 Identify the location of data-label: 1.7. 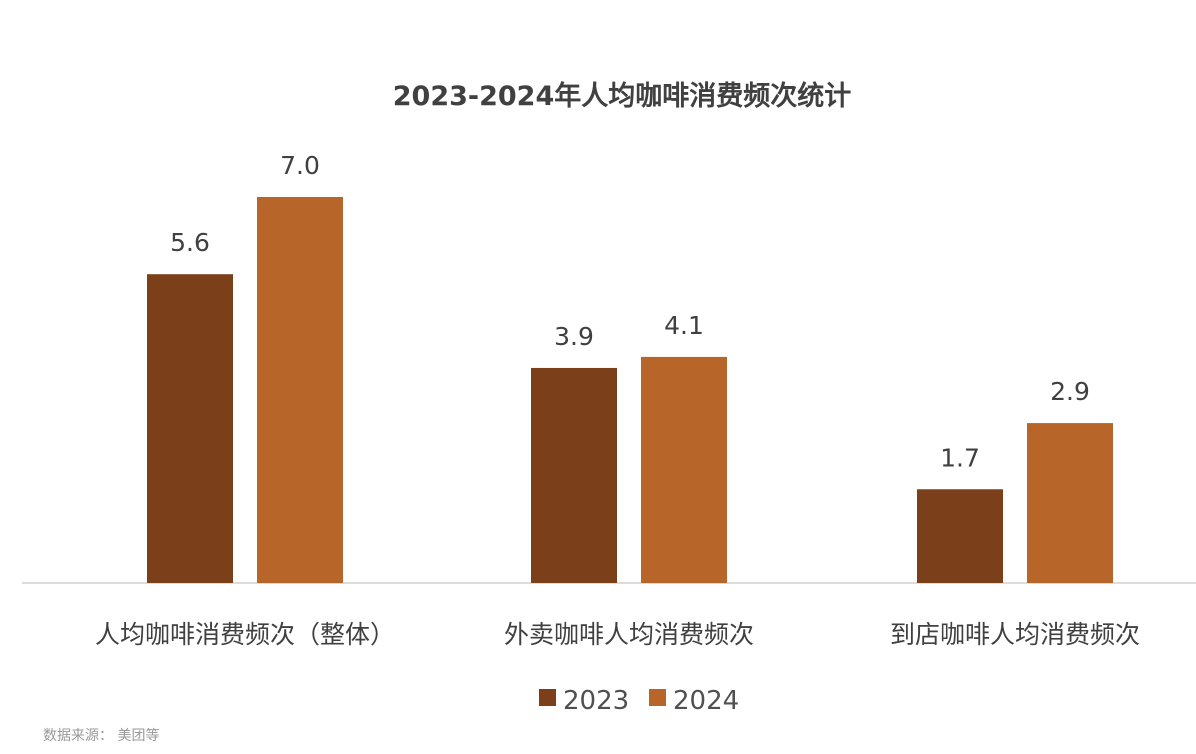
(960, 457).